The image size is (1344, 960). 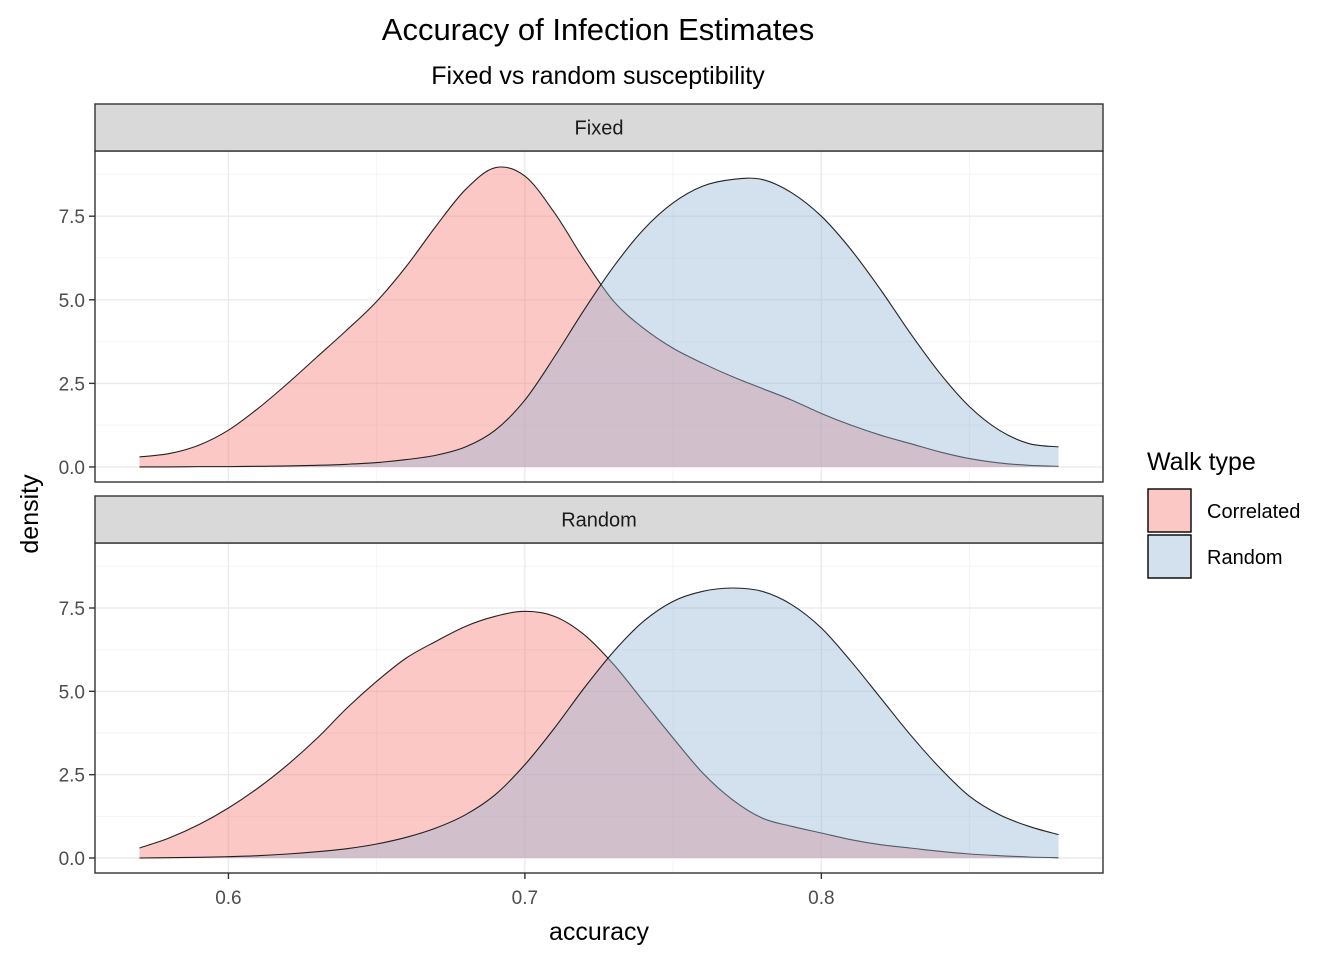 I want to click on legend-key-correlated, so click(x=1169, y=510).